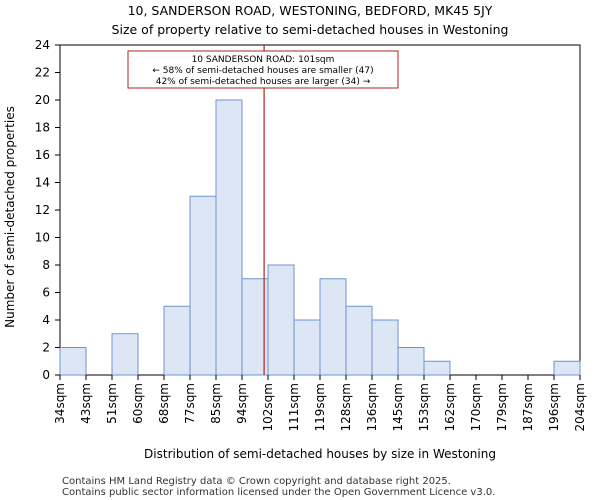 Image resolution: width=600 pixels, height=500 pixels. I want to click on x-tick-label: 34sqm, so click(60, 403).